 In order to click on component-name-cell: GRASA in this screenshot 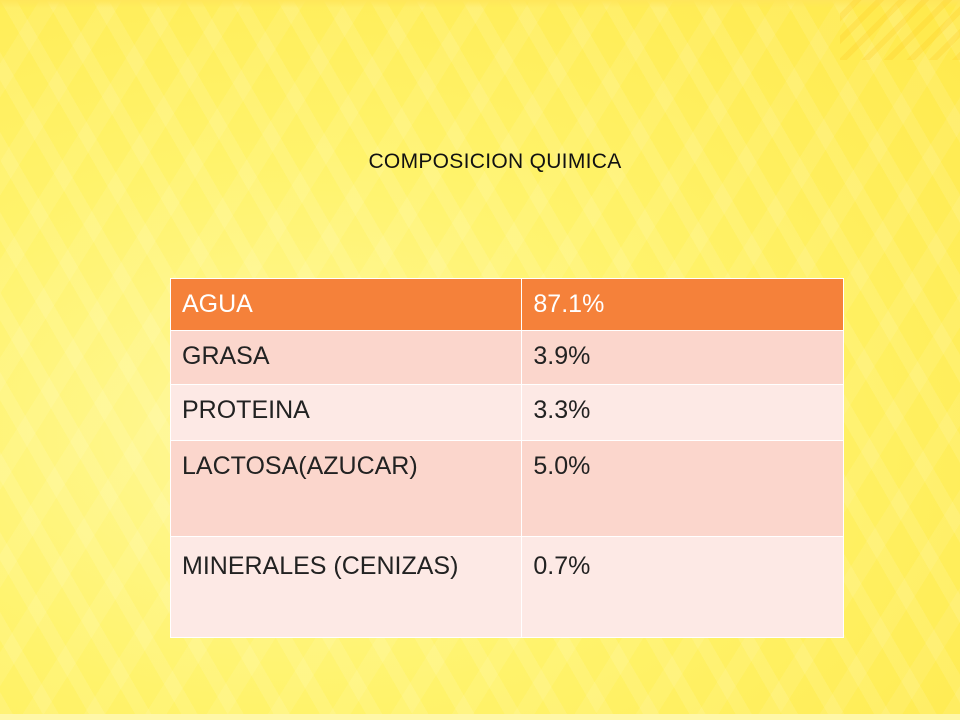, I will do `click(346, 357)`.